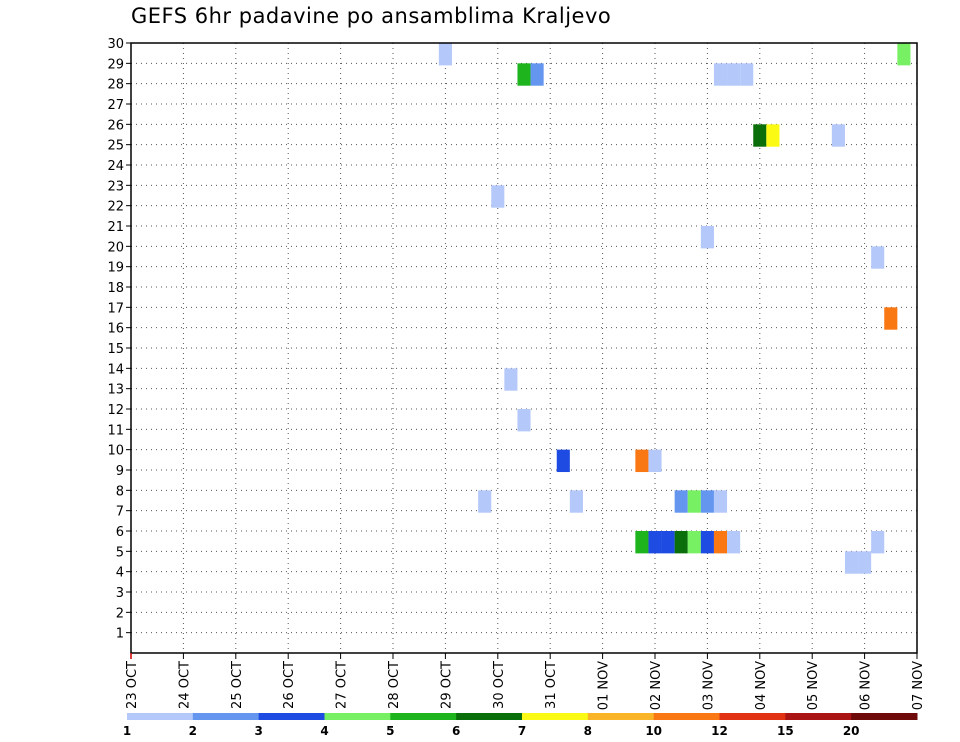 The height and width of the screenshot is (742, 960). What do you see at coordinates (115, 125) in the screenshot?
I see `y-tick-label: 26` at bounding box center [115, 125].